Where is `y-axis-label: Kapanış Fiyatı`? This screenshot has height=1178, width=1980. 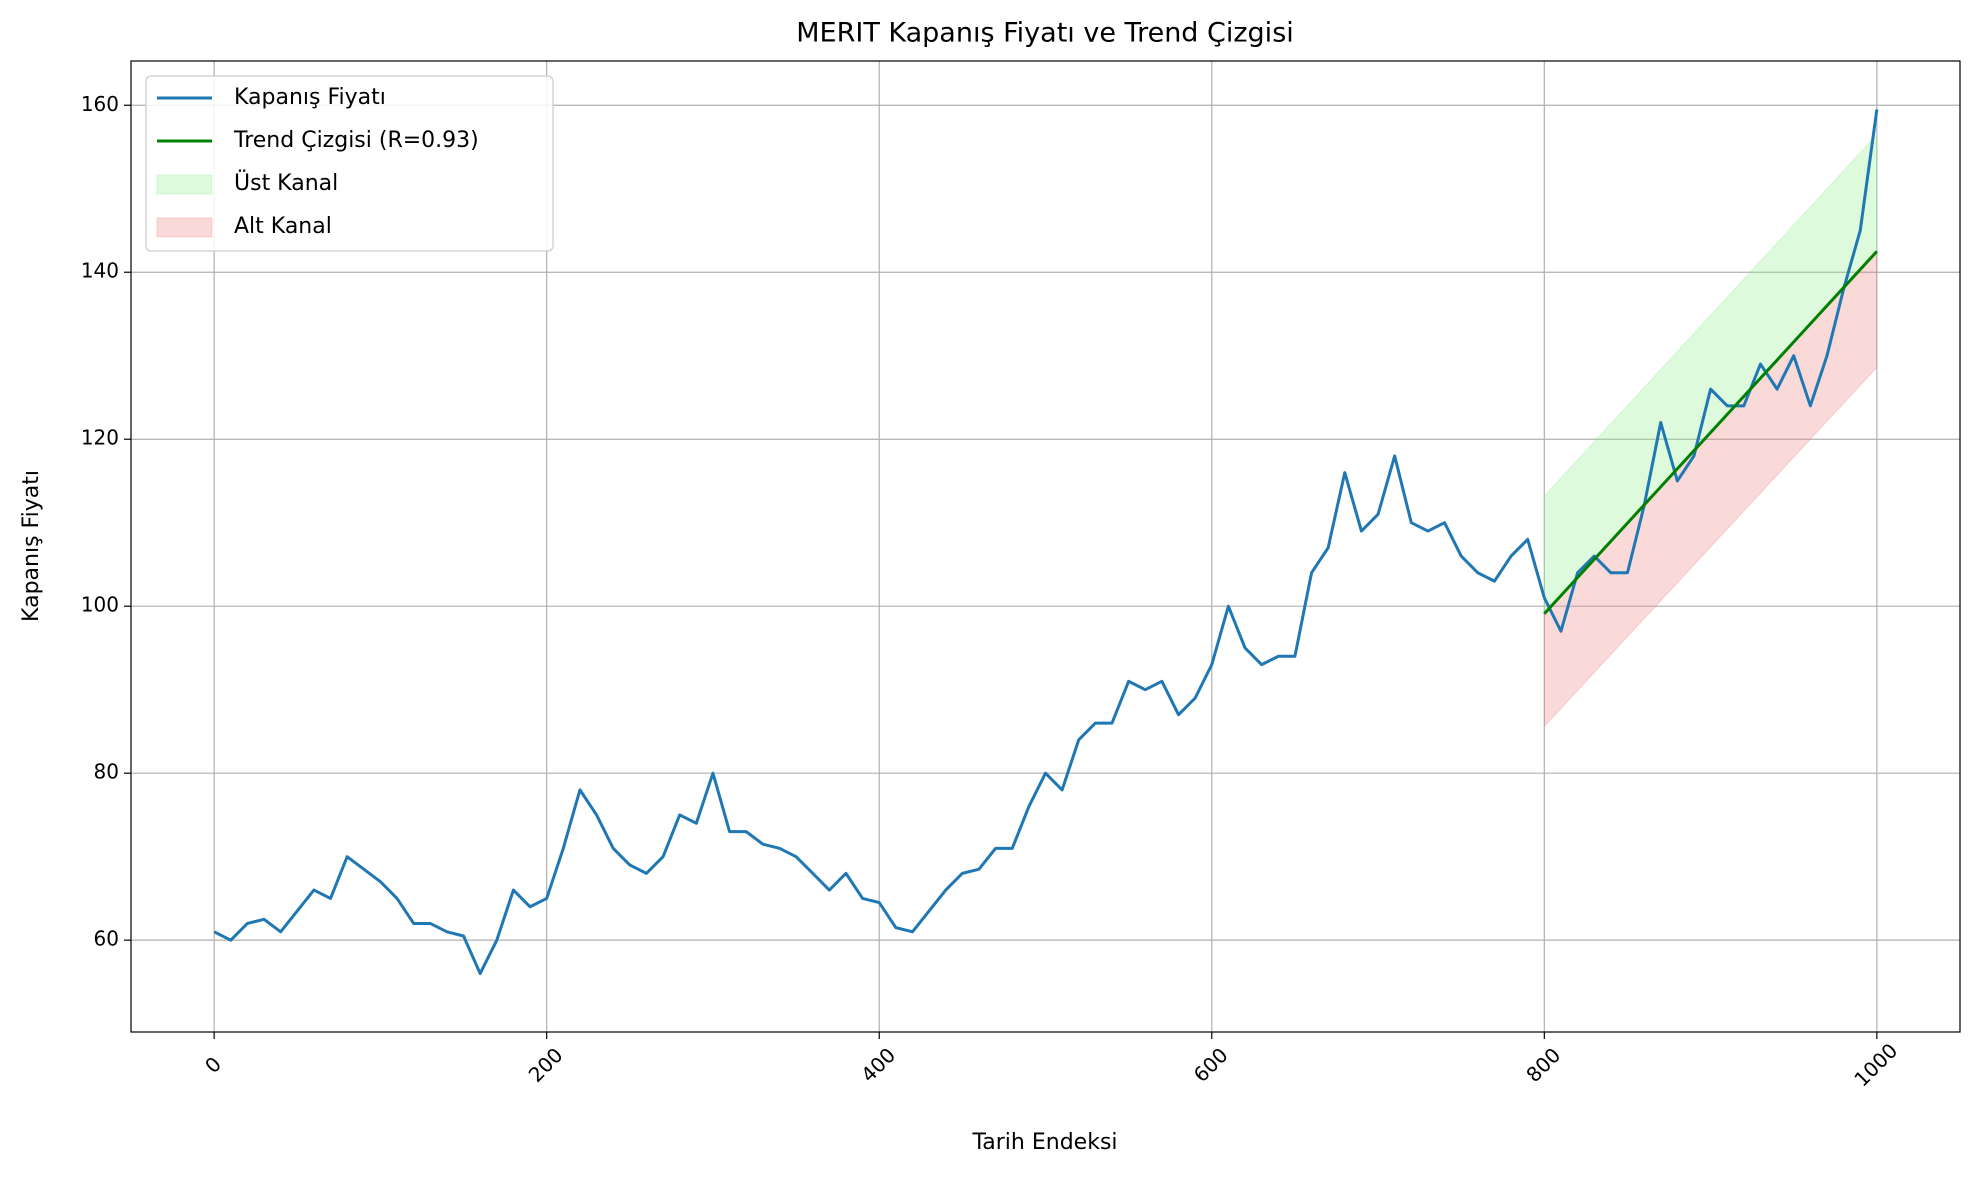 y-axis-label: Kapanış Fiyatı is located at coordinates (31, 546).